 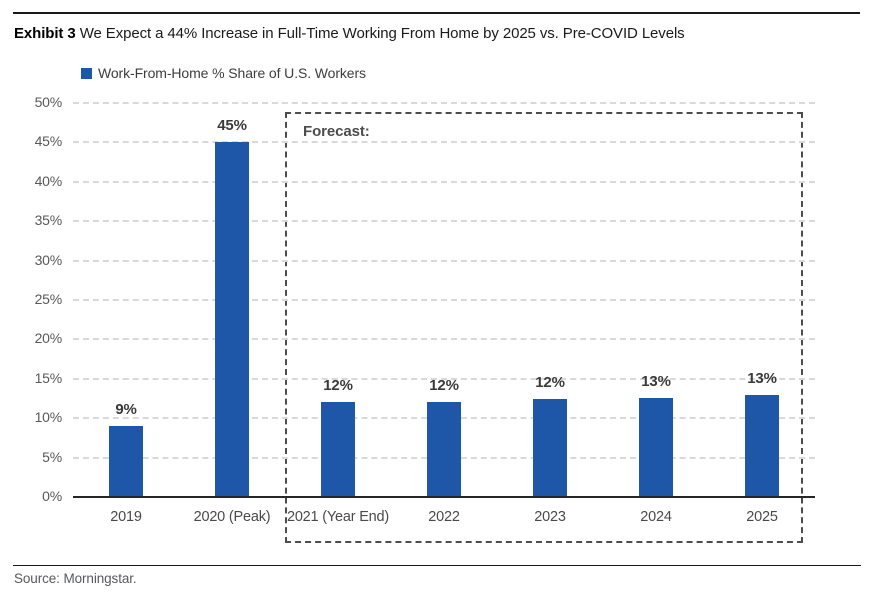 I want to click on bottom-divider, so click(x=437, y=565).